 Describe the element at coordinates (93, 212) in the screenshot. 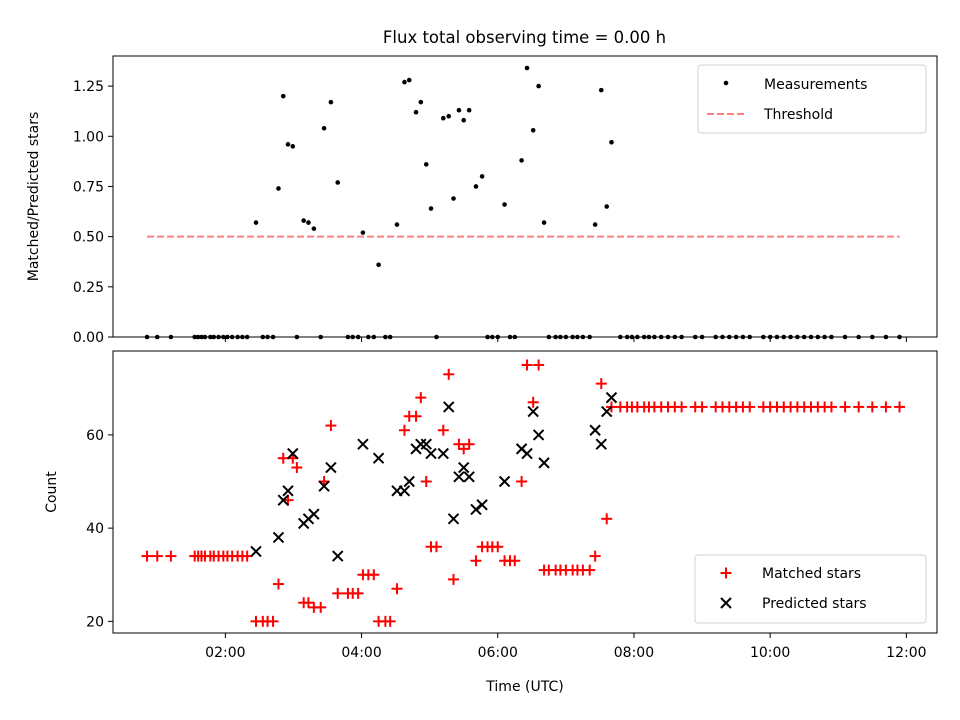

I see `top-y-ticks: 0.00 0.25 0.50 0.75 1.00 1.25` at that location.